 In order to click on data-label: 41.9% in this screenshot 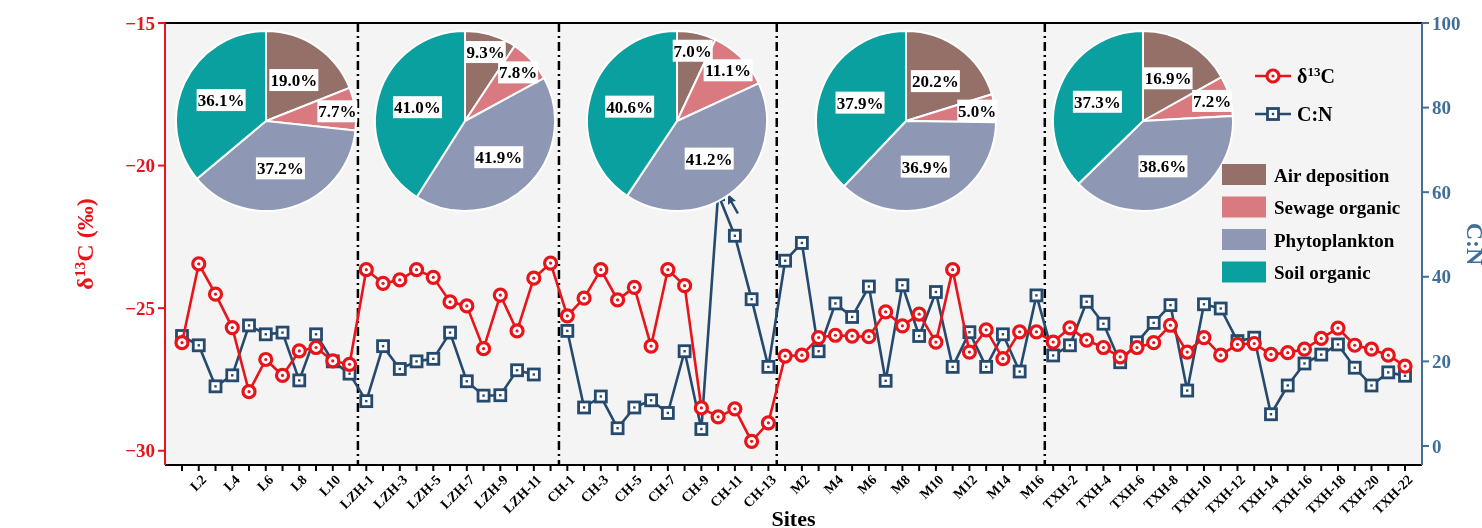, I will do `click(499, 158)`.